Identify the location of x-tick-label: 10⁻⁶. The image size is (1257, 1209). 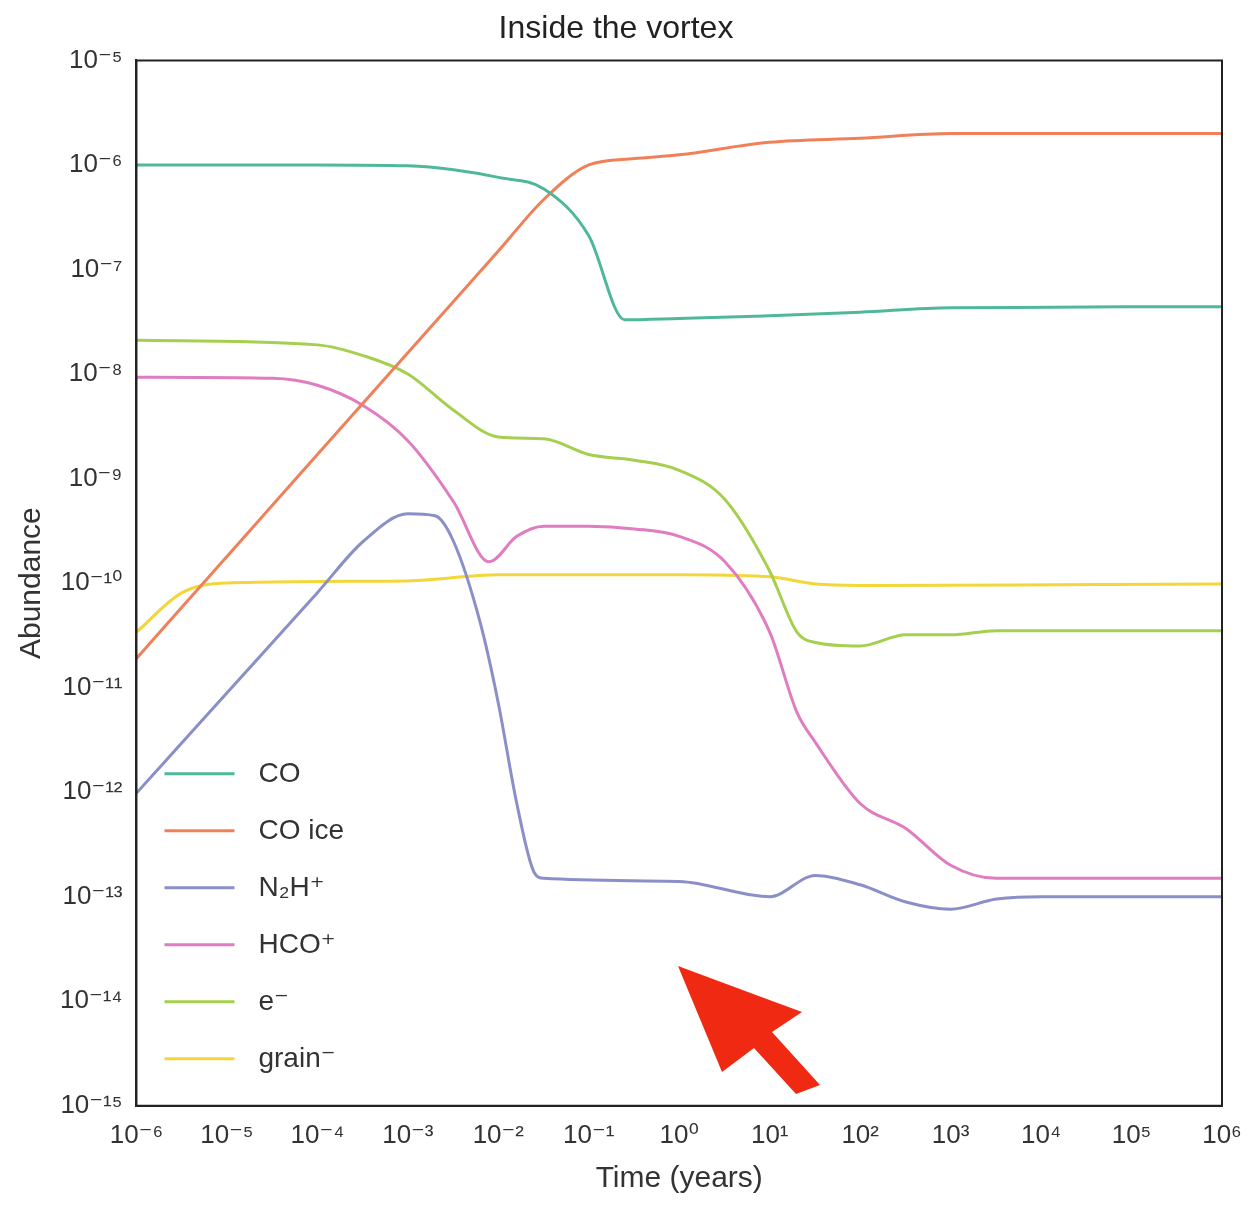
(136, 1133).